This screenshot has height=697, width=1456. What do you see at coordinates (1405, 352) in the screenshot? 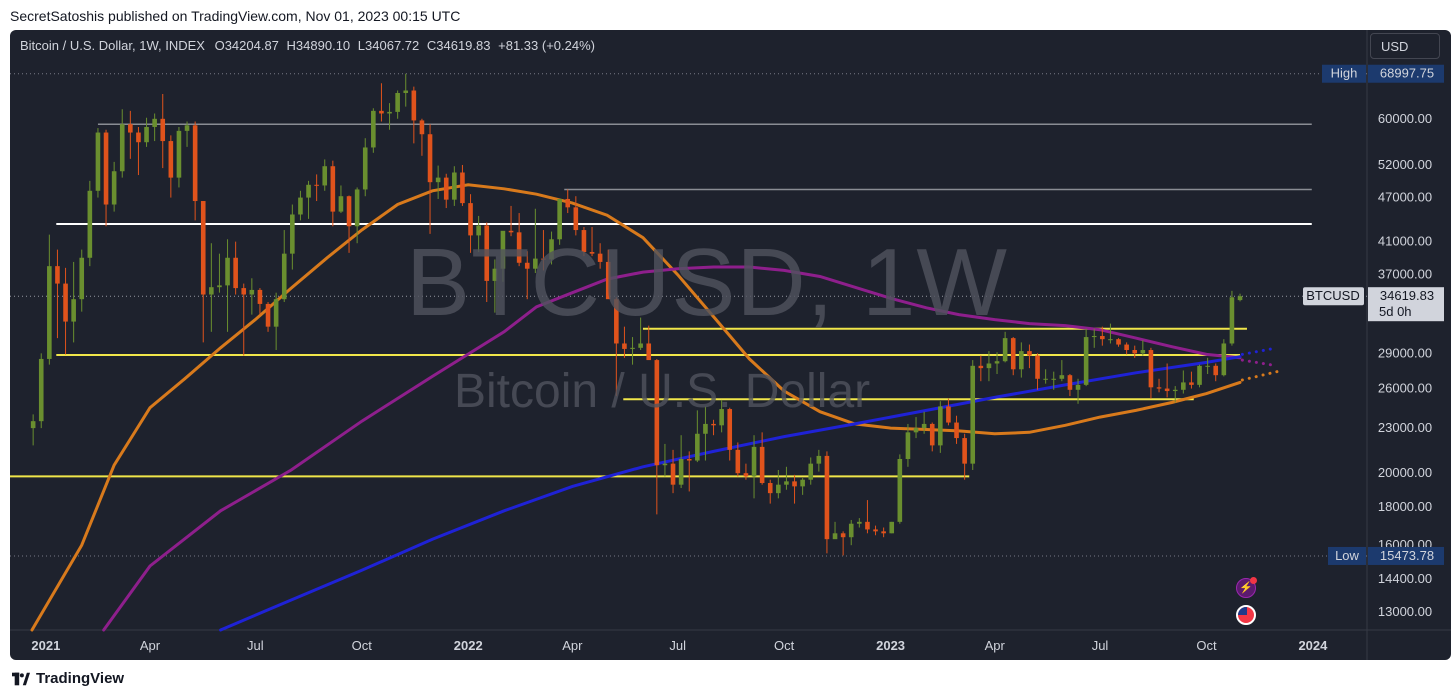
I see `price-tick-label: 29000.00` at bounding box center [1405, 352].